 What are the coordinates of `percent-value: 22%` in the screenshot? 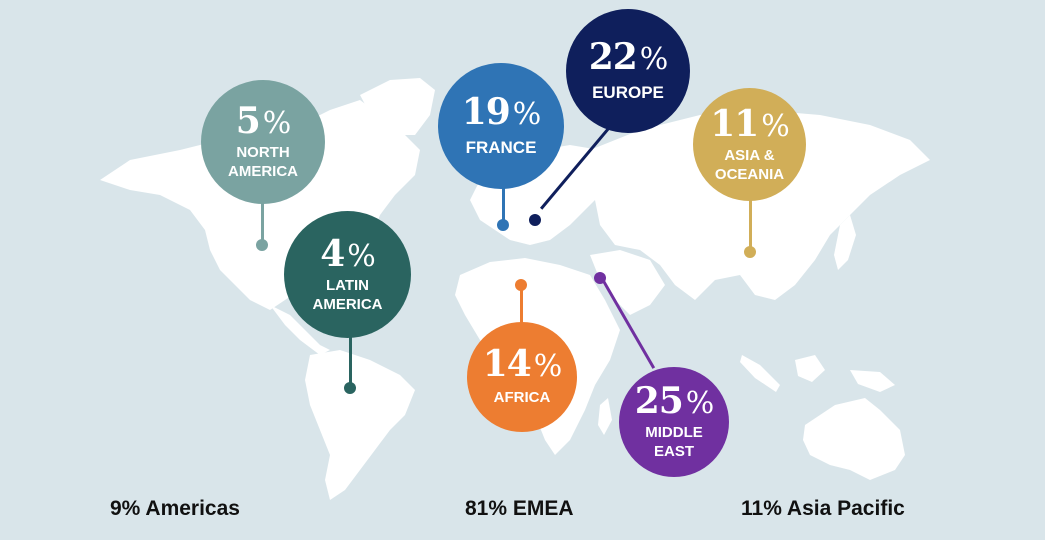 It's located at (628, 57).